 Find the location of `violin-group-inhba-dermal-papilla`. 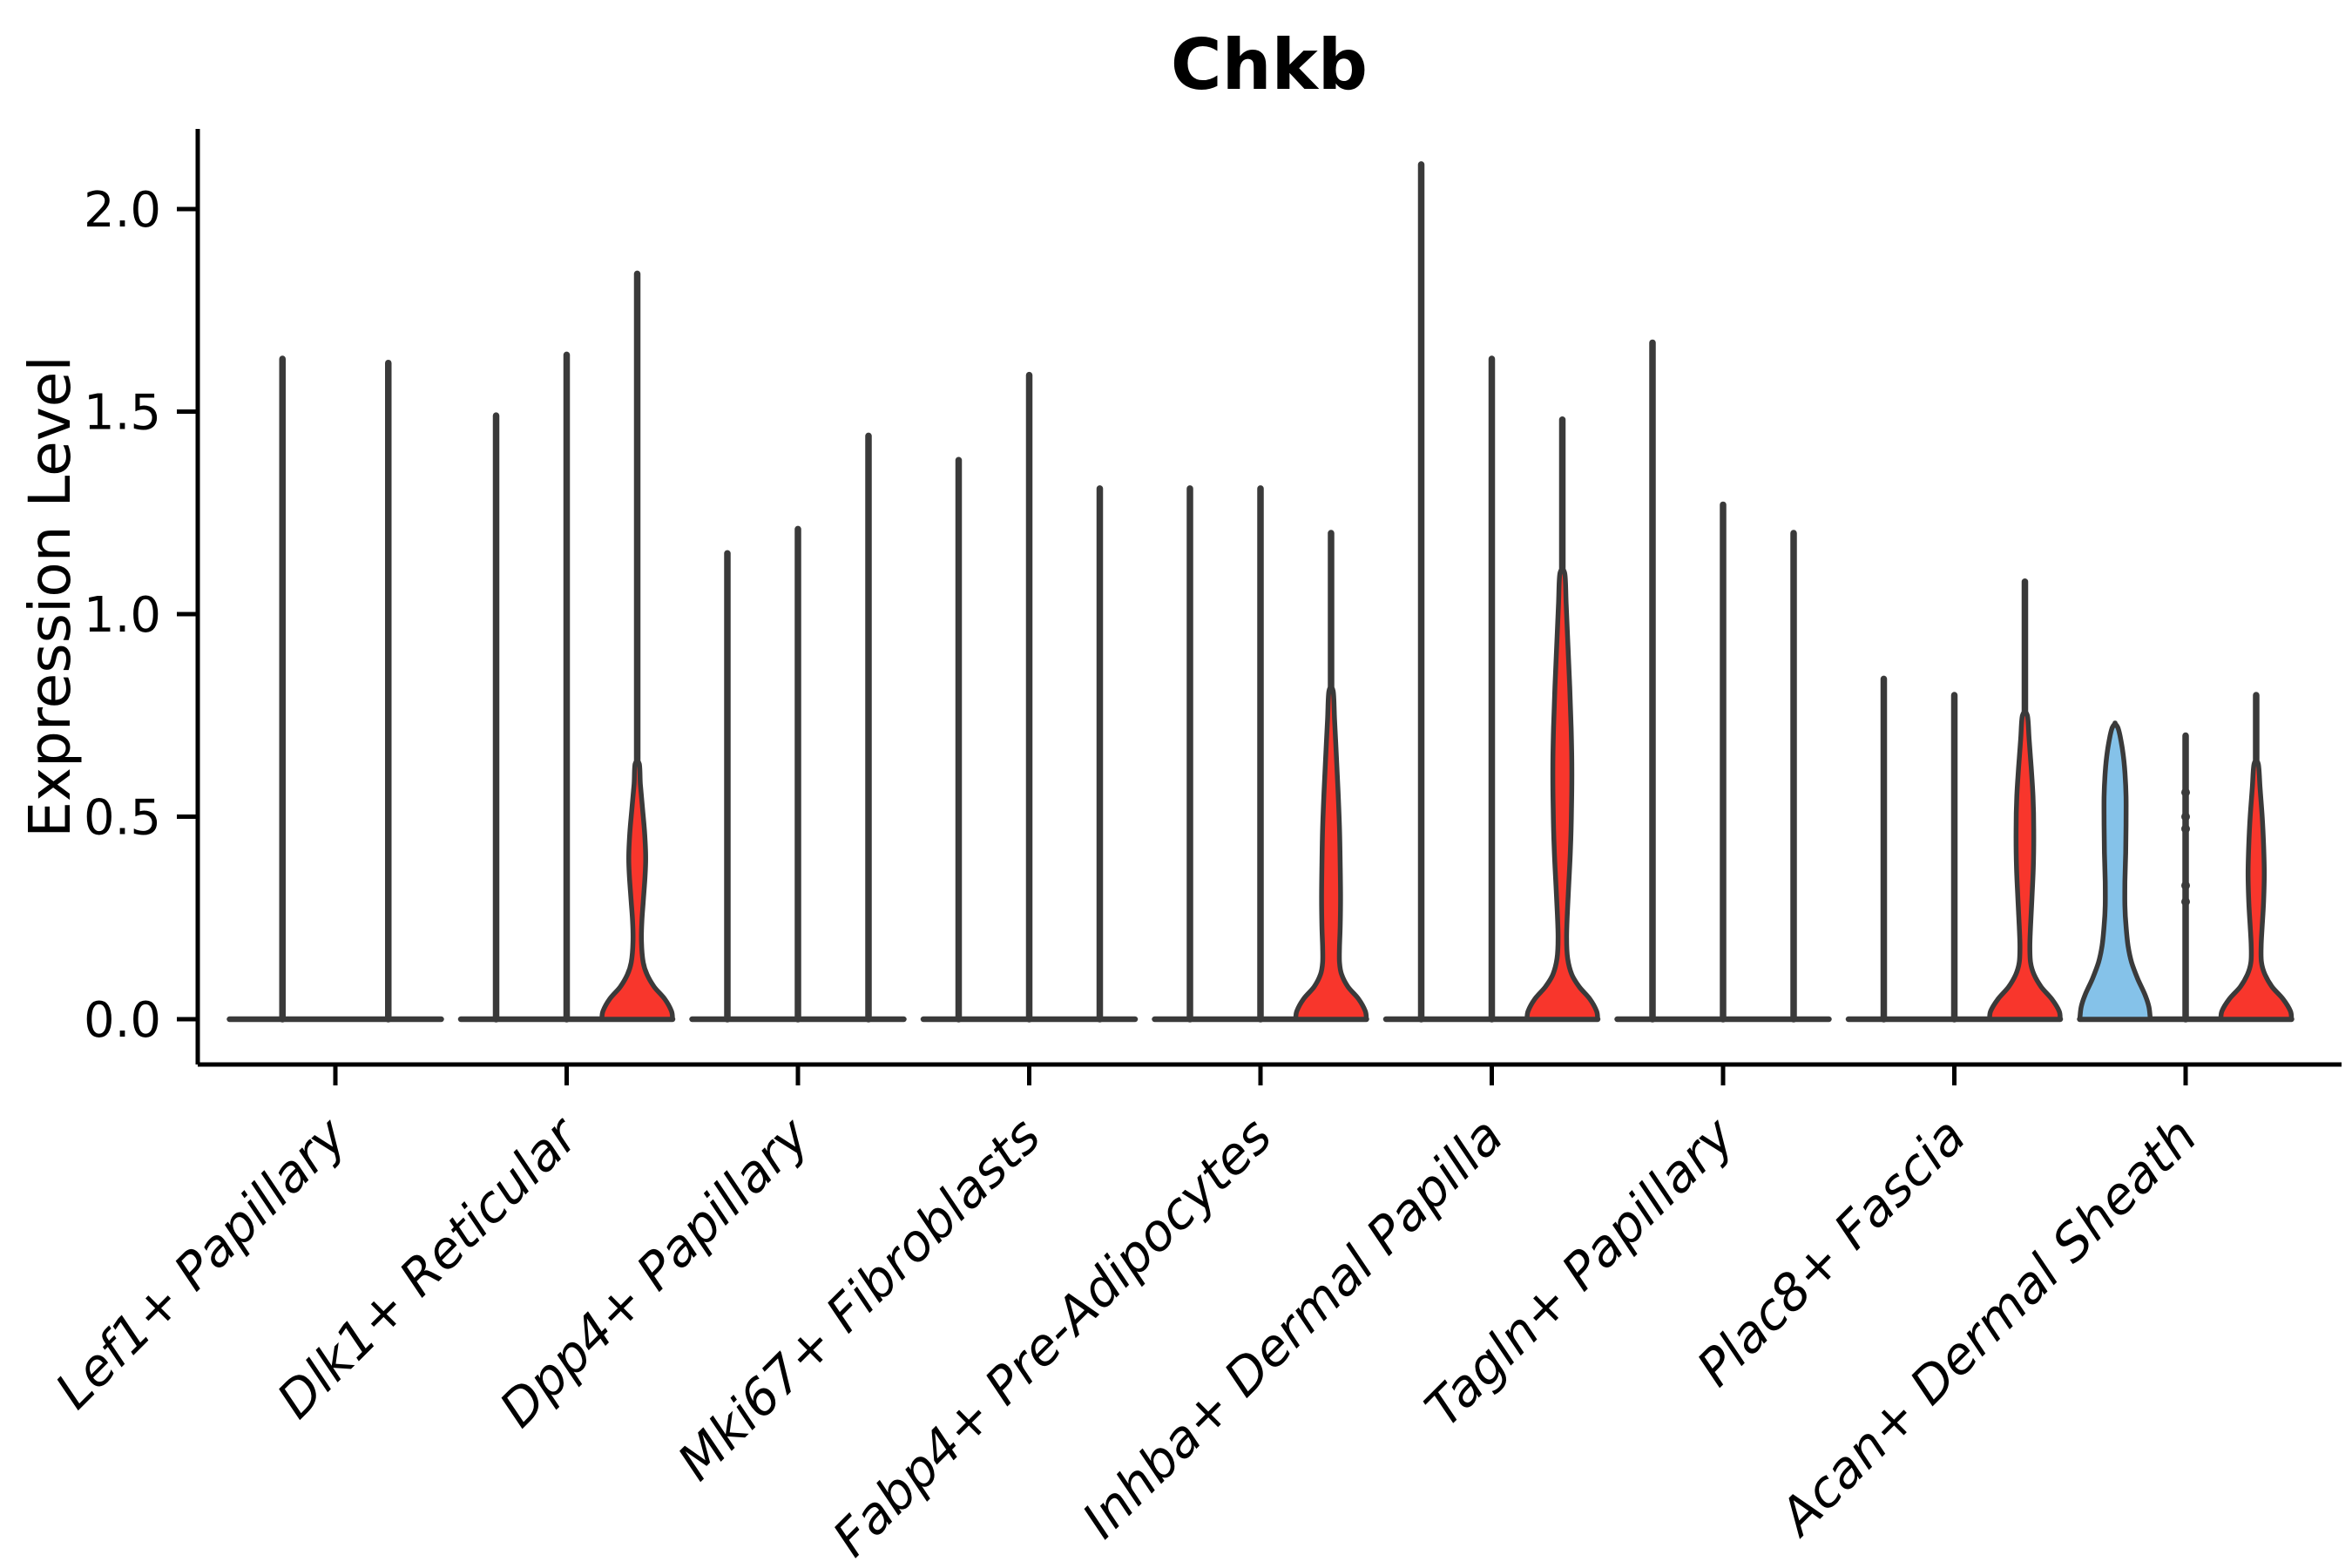

violin-group-inhba-dermal-papilla is located at coordinates (1491, 592).